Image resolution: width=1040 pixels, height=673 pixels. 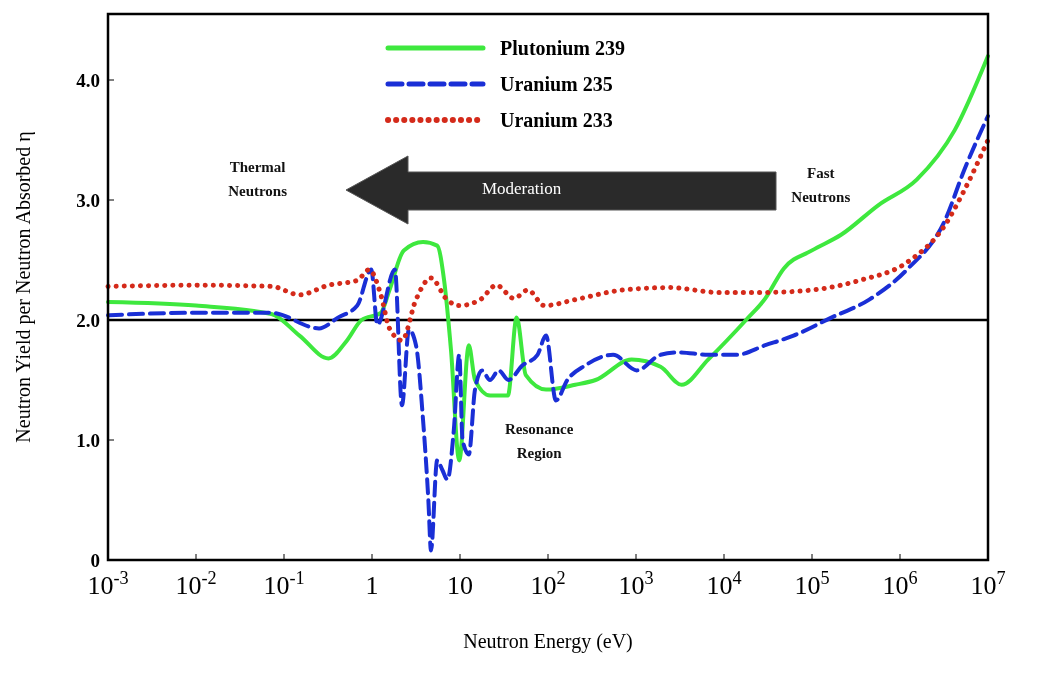 I want to click on annotation: Resonance Region, so click(x=539, y=441).